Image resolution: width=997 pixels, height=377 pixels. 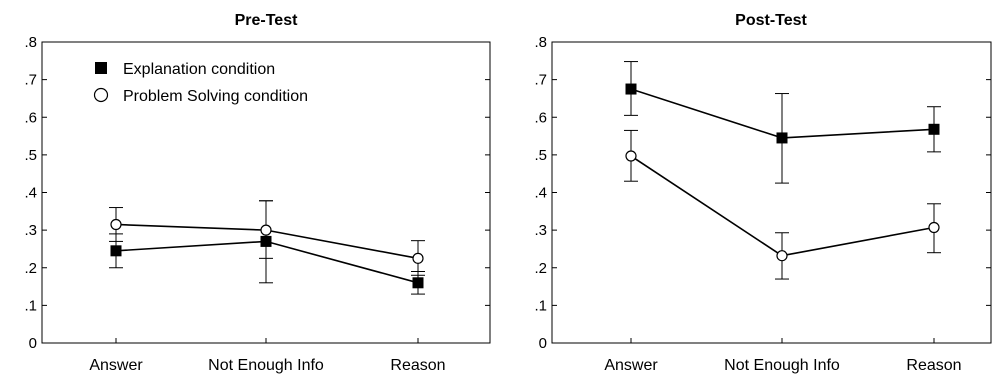 I want to click on chart-title: Post-Test, so click(x=771, y=20).